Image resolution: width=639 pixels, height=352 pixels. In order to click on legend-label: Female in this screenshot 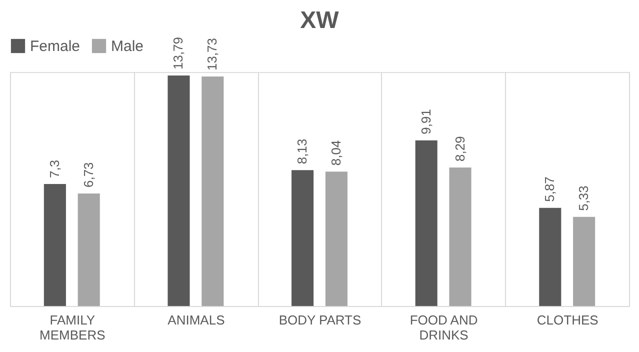, I will do `click(55, 46)`.